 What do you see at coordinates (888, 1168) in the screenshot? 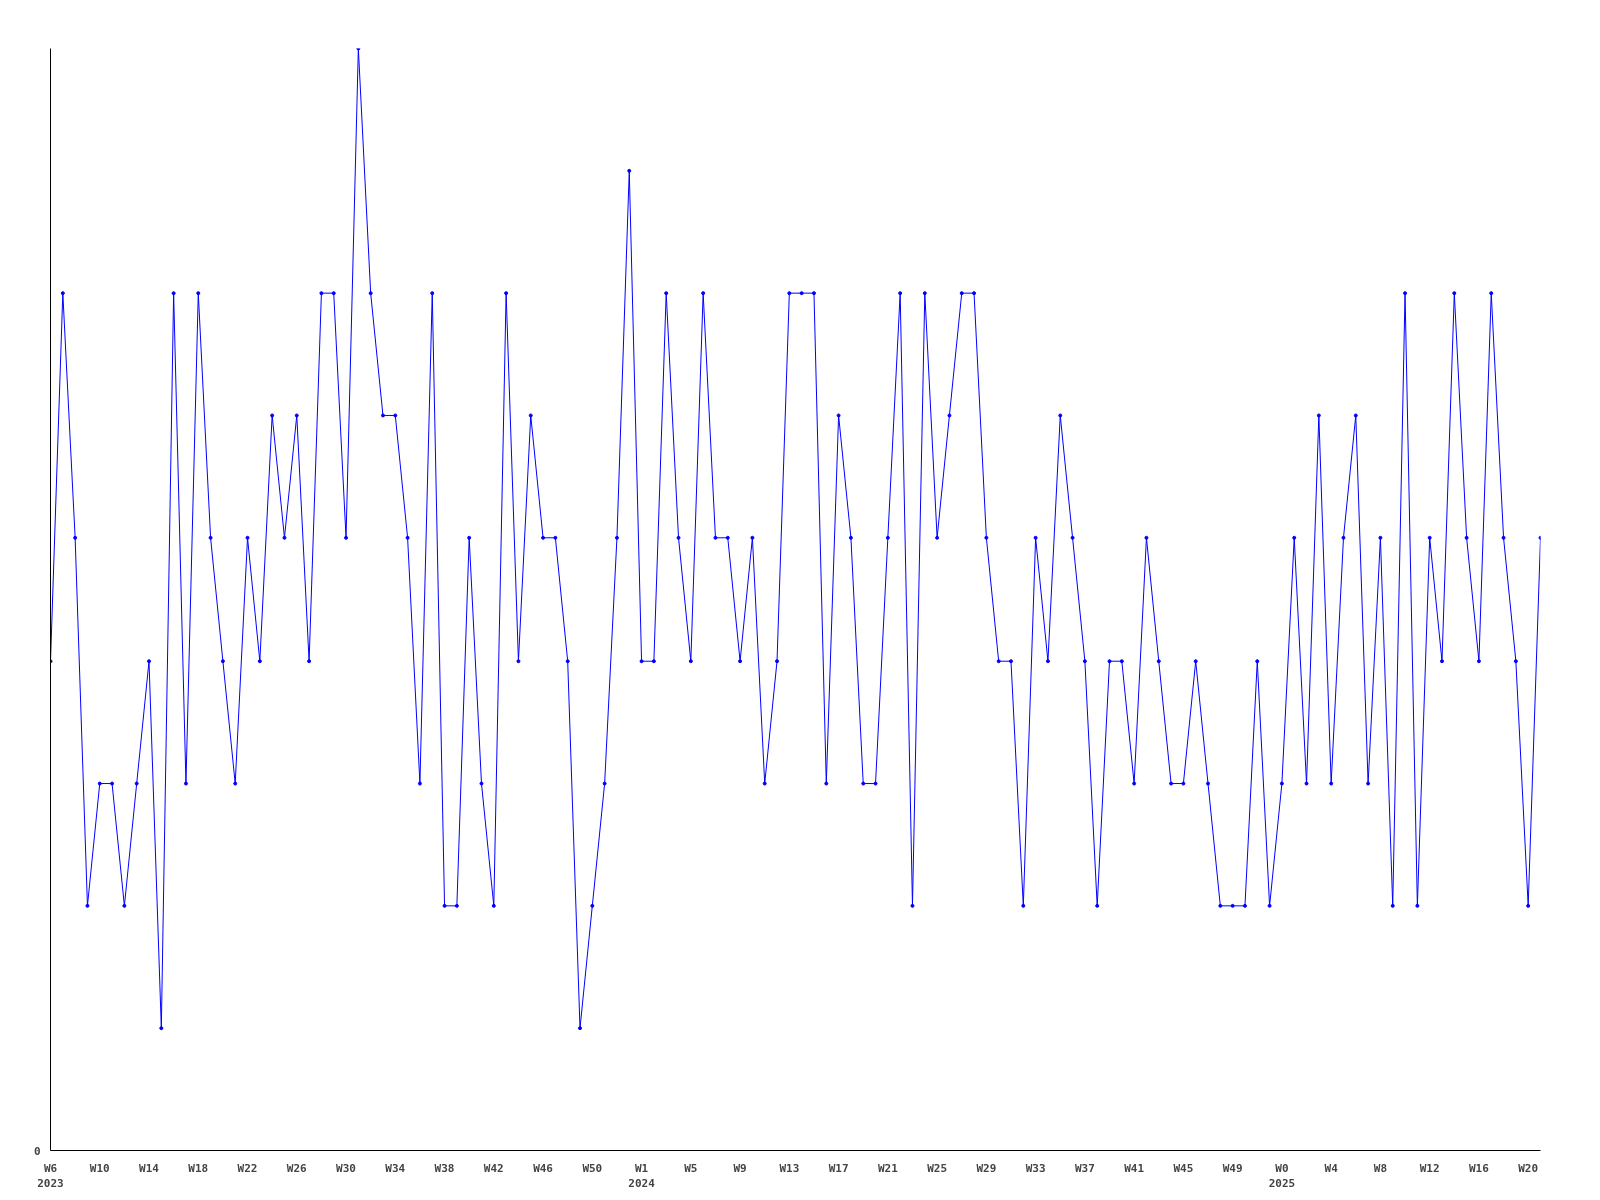
I see `x-tick-label: W21` at bounding box center [888, 1168].